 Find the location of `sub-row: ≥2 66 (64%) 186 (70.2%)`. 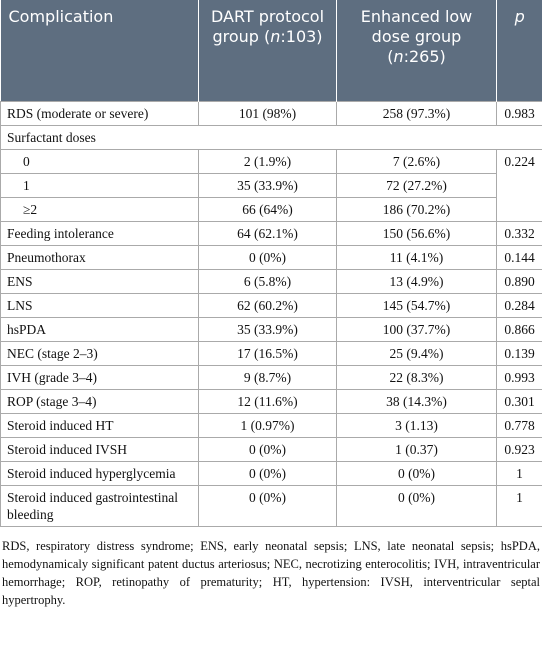

sub-row: ≥2 66 (64%) 186 (70.2%) is located at coordinates (271, 209).